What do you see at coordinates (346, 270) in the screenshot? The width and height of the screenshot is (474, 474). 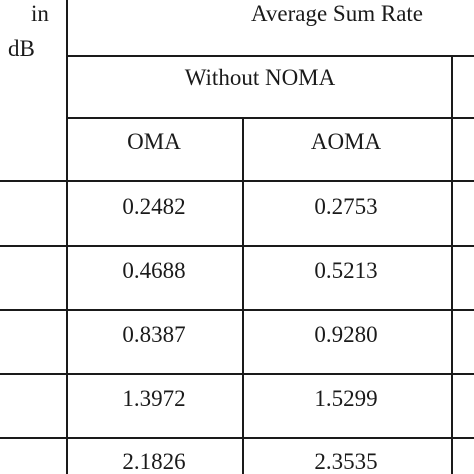 I see `row2-aoma-value: 0.5213` at bounding box center [346, 270].